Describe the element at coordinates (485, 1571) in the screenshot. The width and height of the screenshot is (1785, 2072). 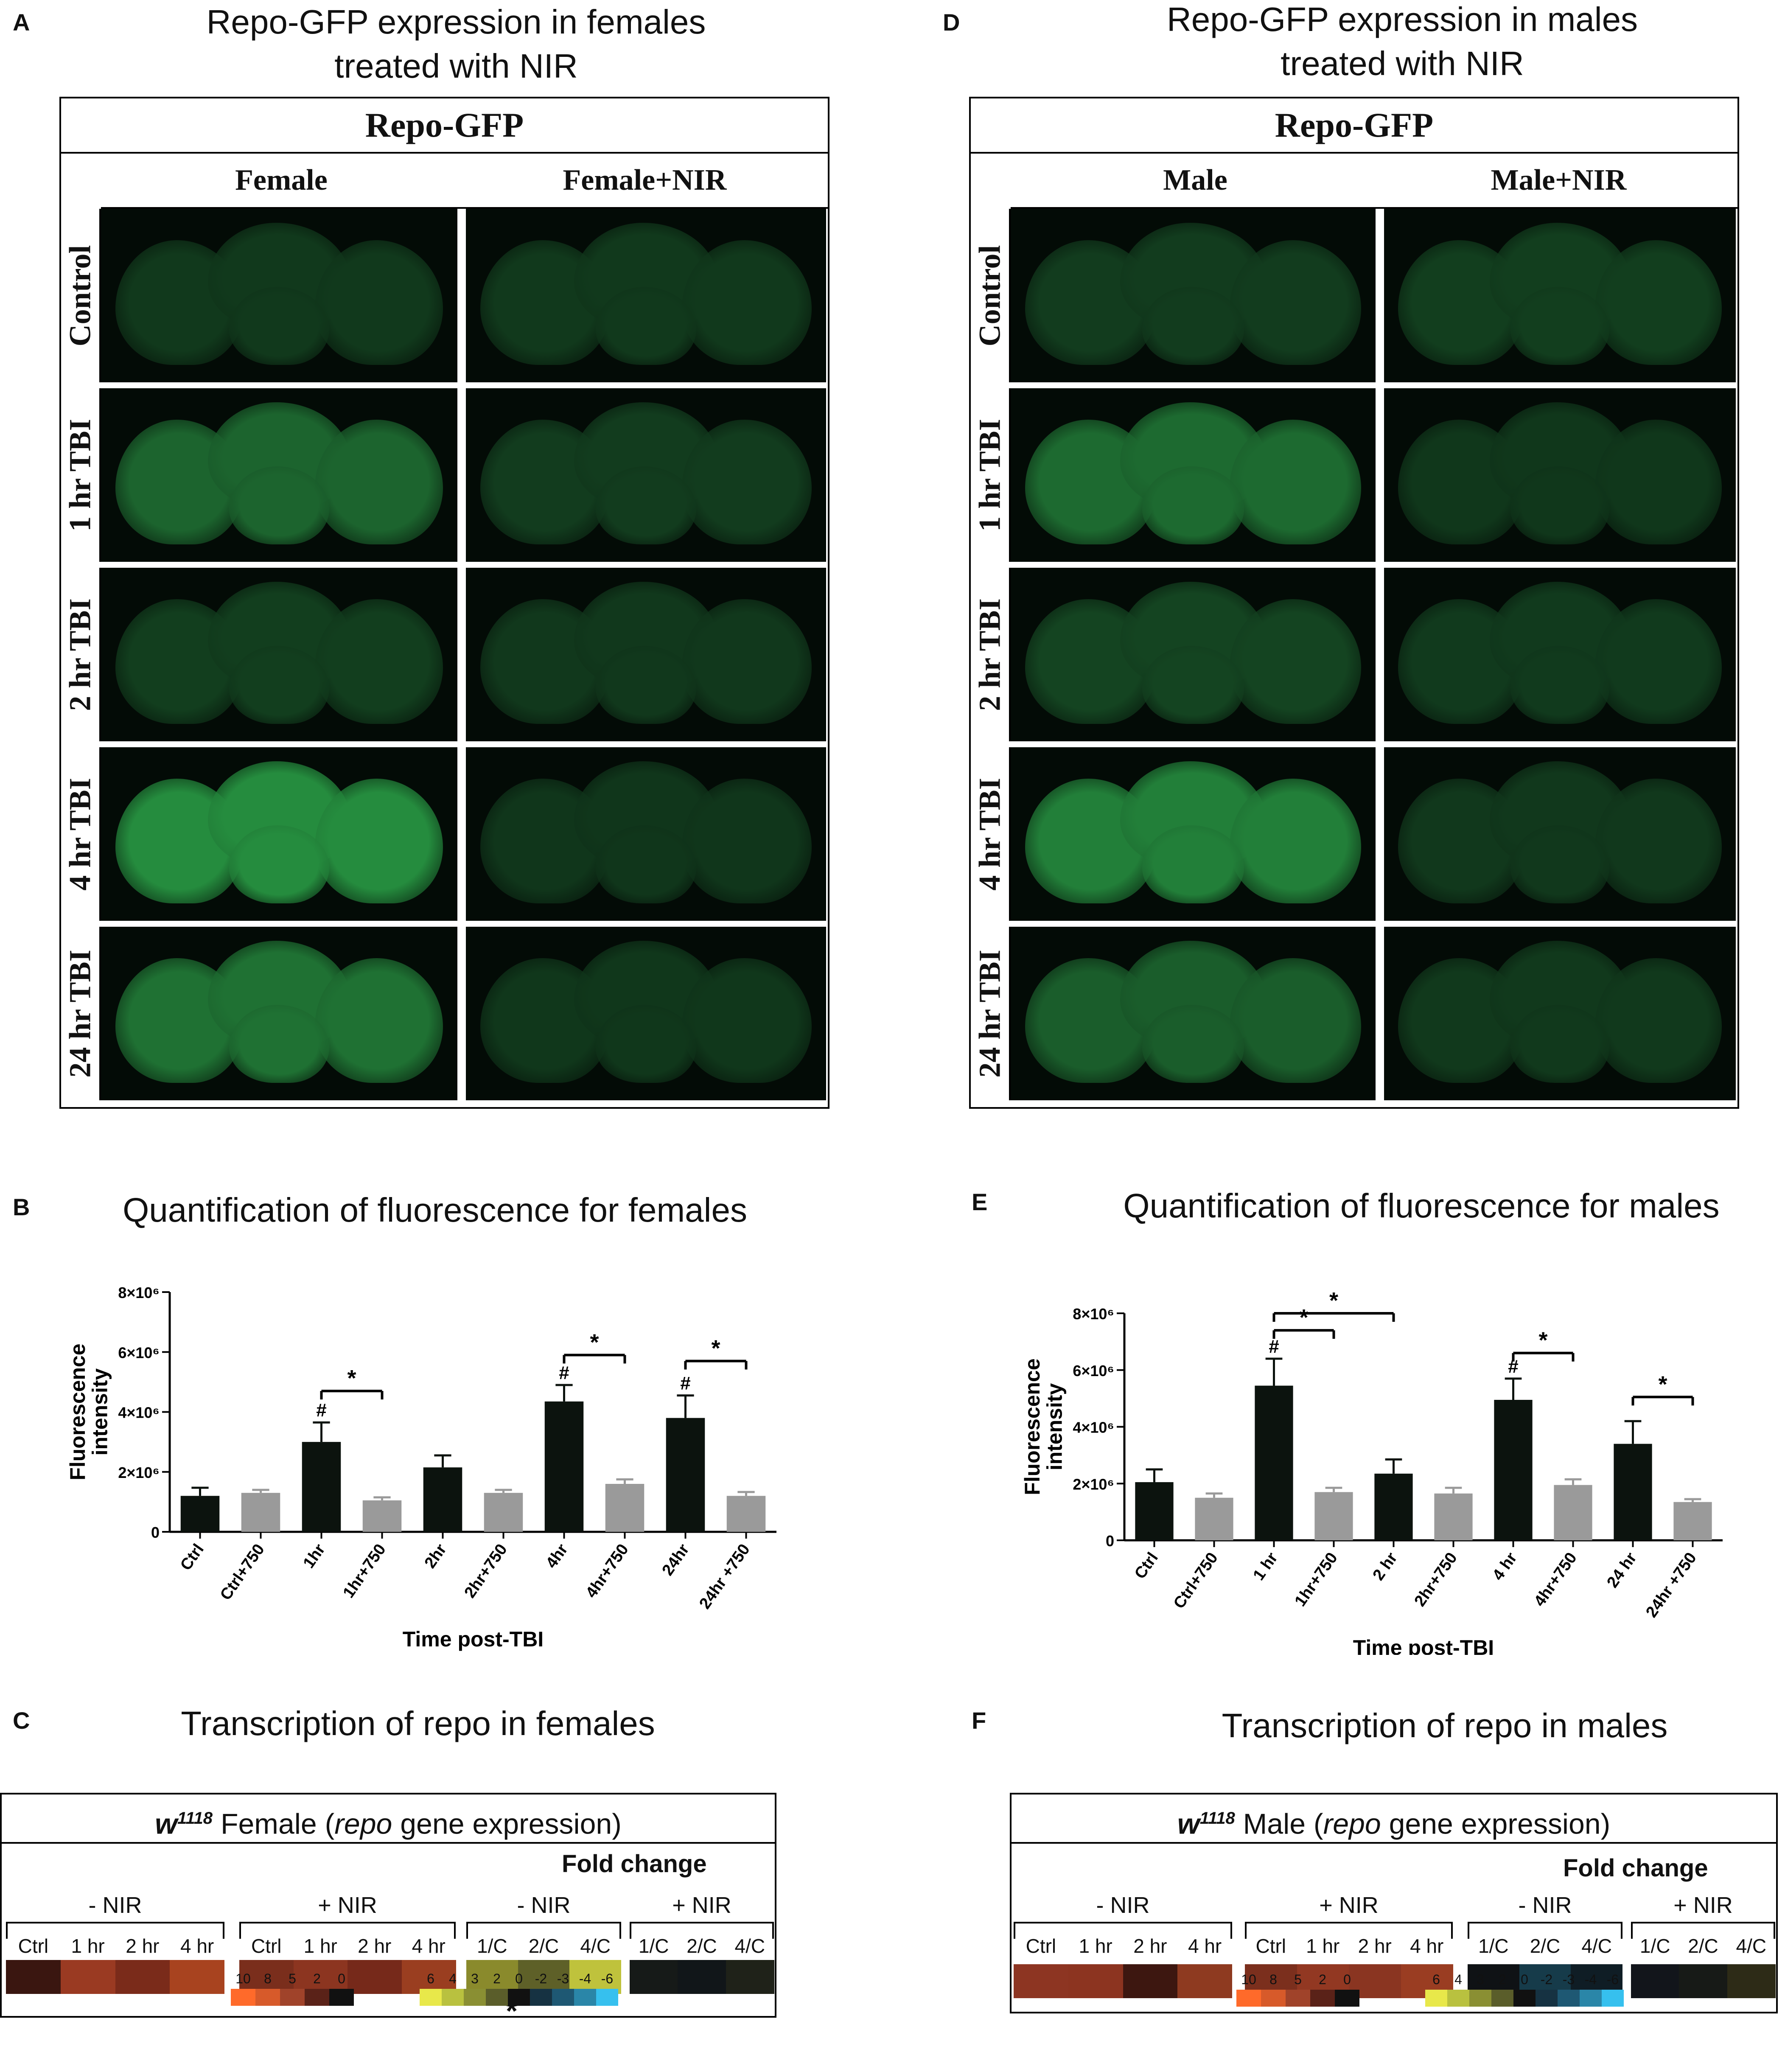
I see `x-tick-label: 2hr+750` at that location.